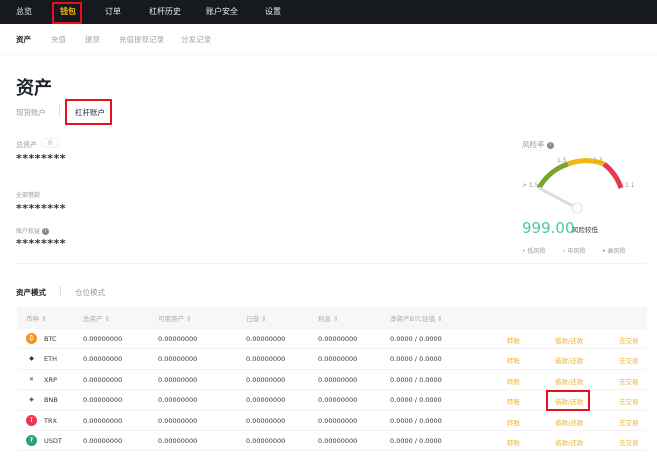  Describe the element at coordinates (58, 39) in the screenshot. I see `subnav-deposit: 充值` at that location.